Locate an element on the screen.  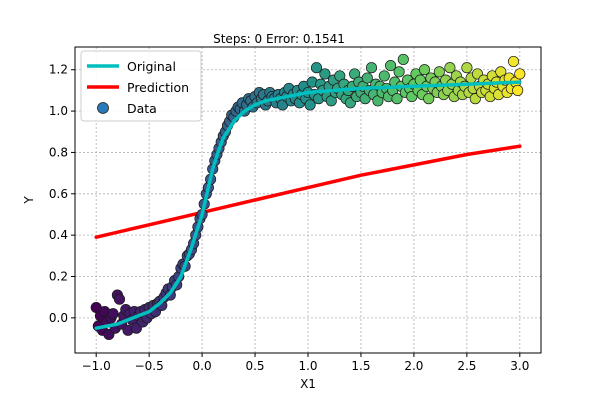
y-axis-ticks: 0.0 0.2 0.4 0.6 0.8 1.0 1.2 is located at coordinates (62, 194).